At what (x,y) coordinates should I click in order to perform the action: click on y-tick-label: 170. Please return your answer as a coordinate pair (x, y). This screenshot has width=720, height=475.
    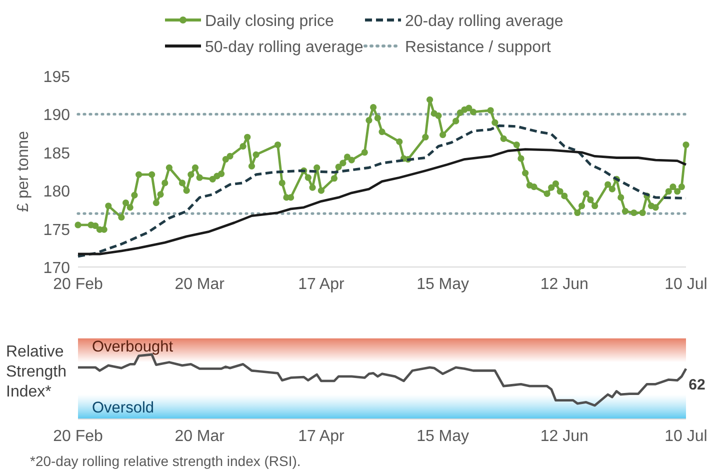
    Looking at the image, I should click on (56, 268).